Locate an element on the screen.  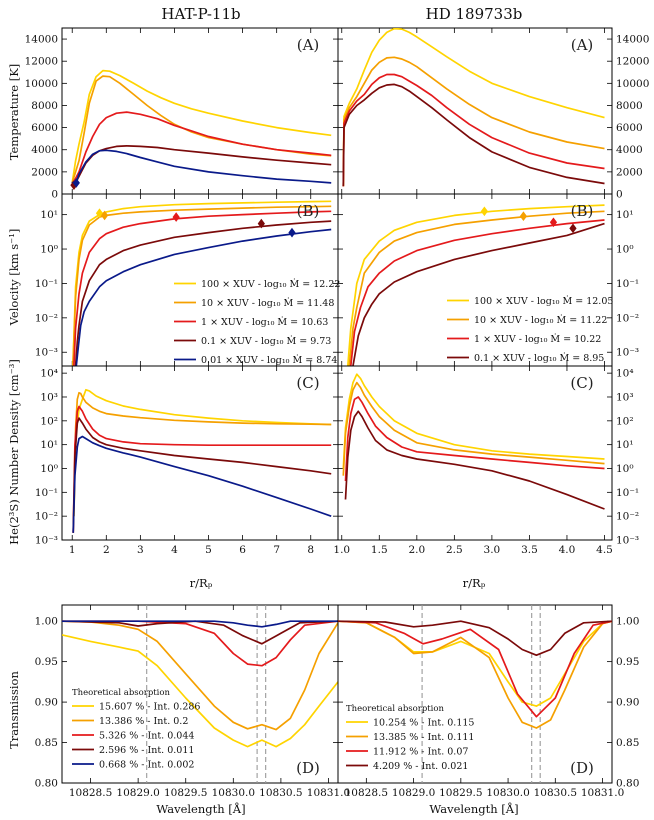
xlabel-wavelength-hd: Wavelength [Å] is located at coordinates (473, 809).